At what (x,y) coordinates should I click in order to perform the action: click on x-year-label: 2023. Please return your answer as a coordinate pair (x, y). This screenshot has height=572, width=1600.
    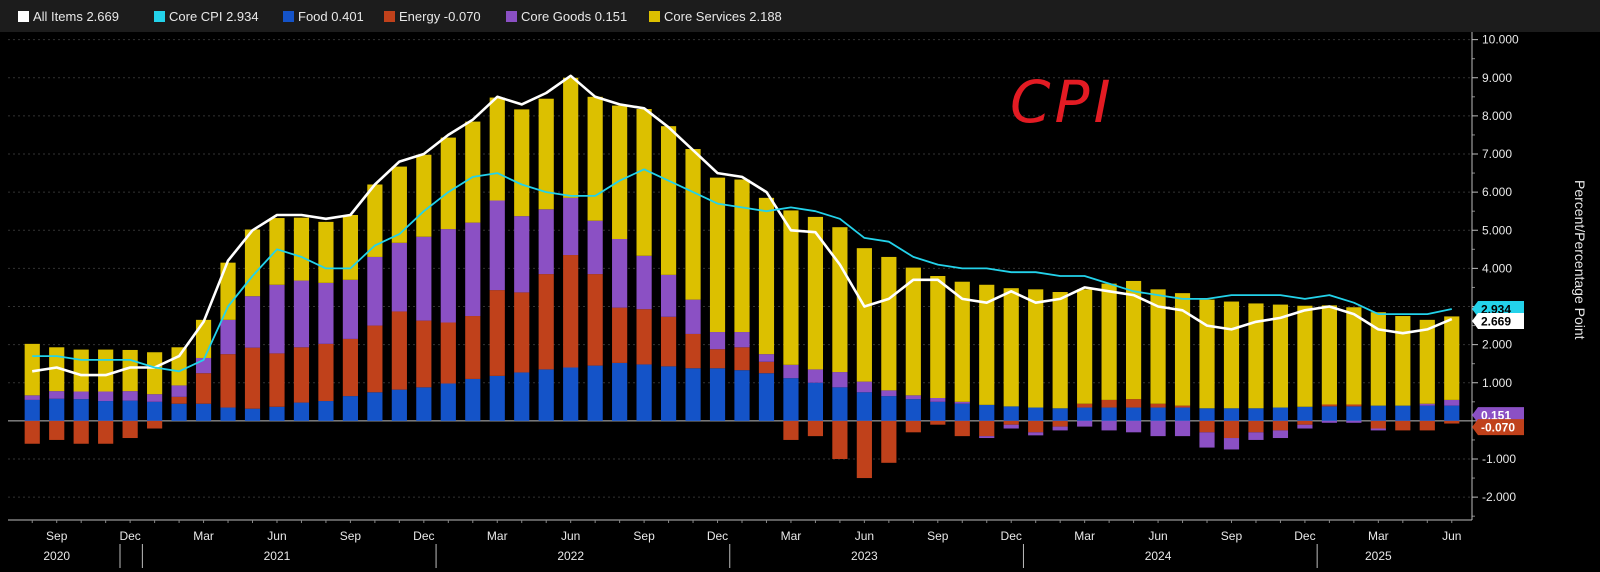
    Looking at the image, I should click on (864, 556).